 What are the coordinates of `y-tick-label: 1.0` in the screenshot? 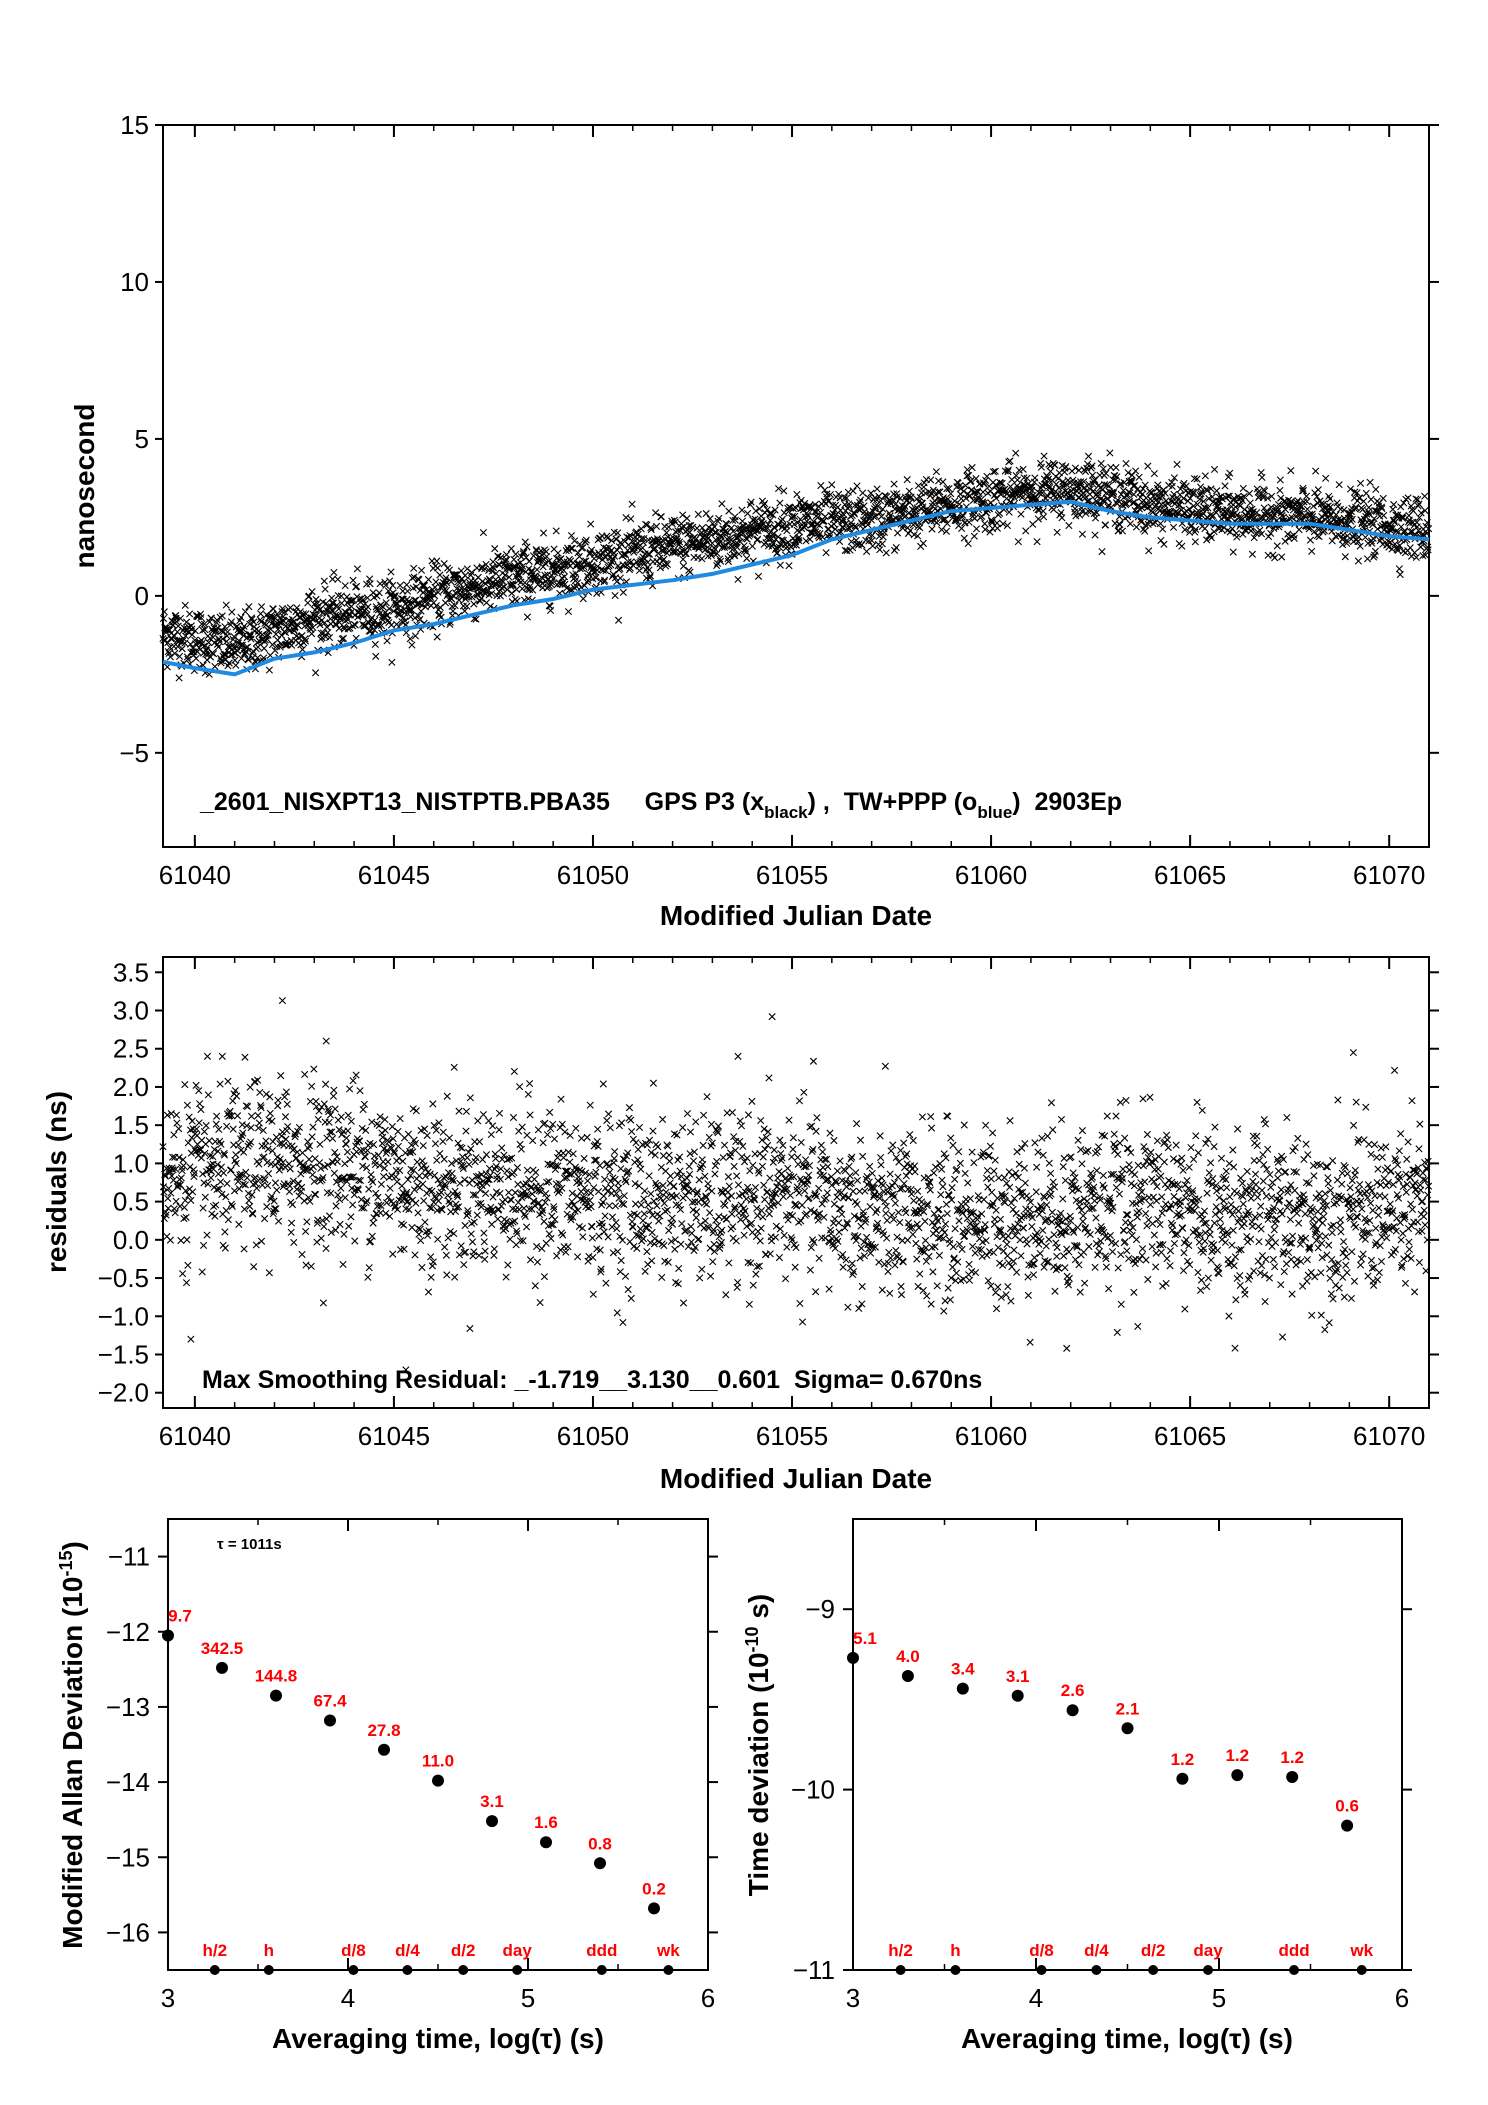 It's located at (131, 1163).